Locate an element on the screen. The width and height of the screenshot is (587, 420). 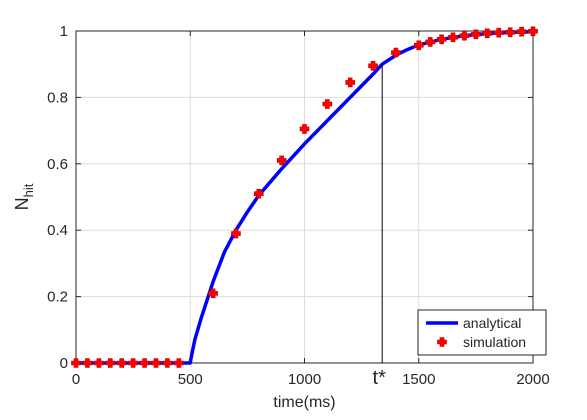
legend: analytical simulation is located at coordinates (482, 332).